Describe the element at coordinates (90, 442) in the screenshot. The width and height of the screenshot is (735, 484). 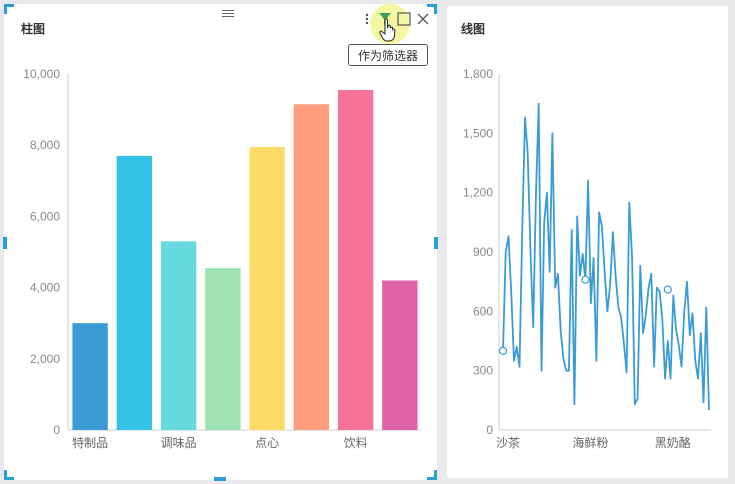
I see `x-tick-label: 特制品` at that location.